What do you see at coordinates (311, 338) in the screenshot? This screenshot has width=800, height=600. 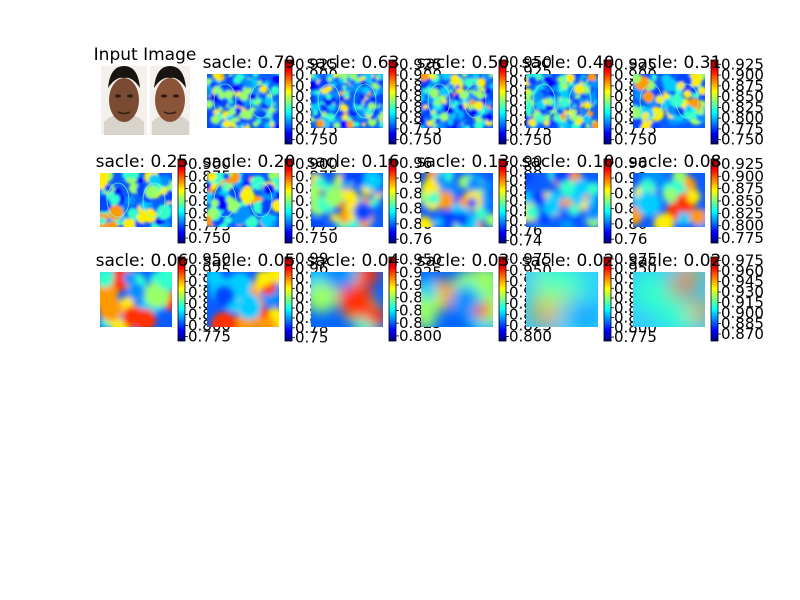 I see `colorbar-tick-label: 0.75` at bounding box center [311, 338].